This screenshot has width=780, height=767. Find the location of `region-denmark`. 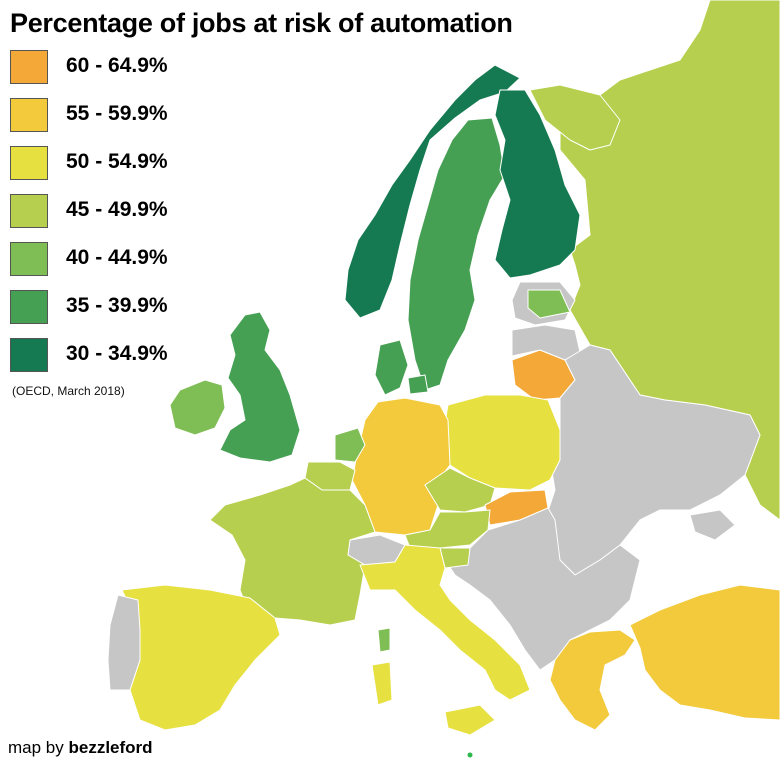

region-denmark is located at coordinates (391, 367).